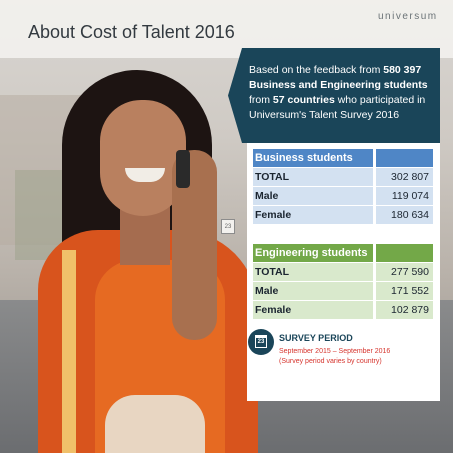 This screenshot has width=453, height=453. What do you see at coordinates (330, 361) in the screenshot?
I see `survey-period-note: (Survey period varies by country)` at bounding box center [330, 361].